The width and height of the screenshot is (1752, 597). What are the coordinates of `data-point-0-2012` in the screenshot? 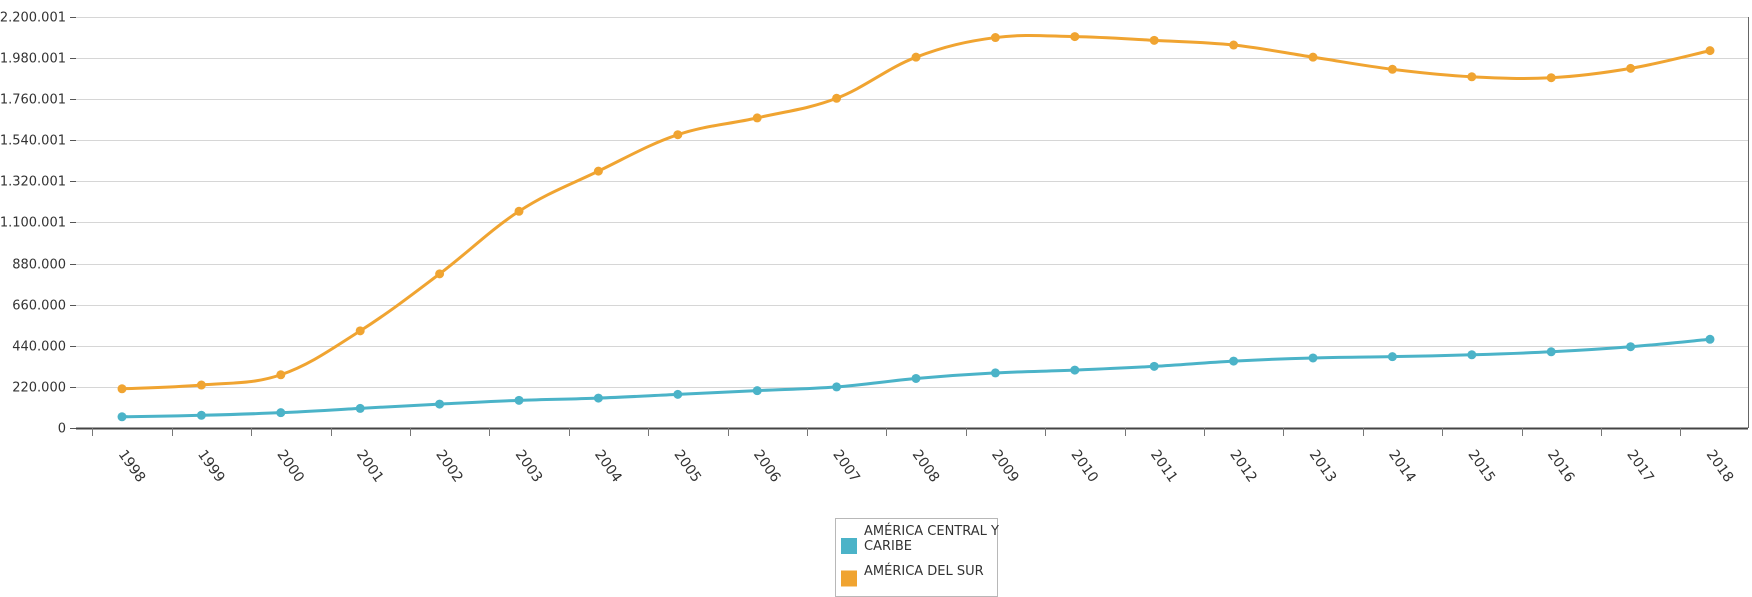 It's located at (1234, 361).